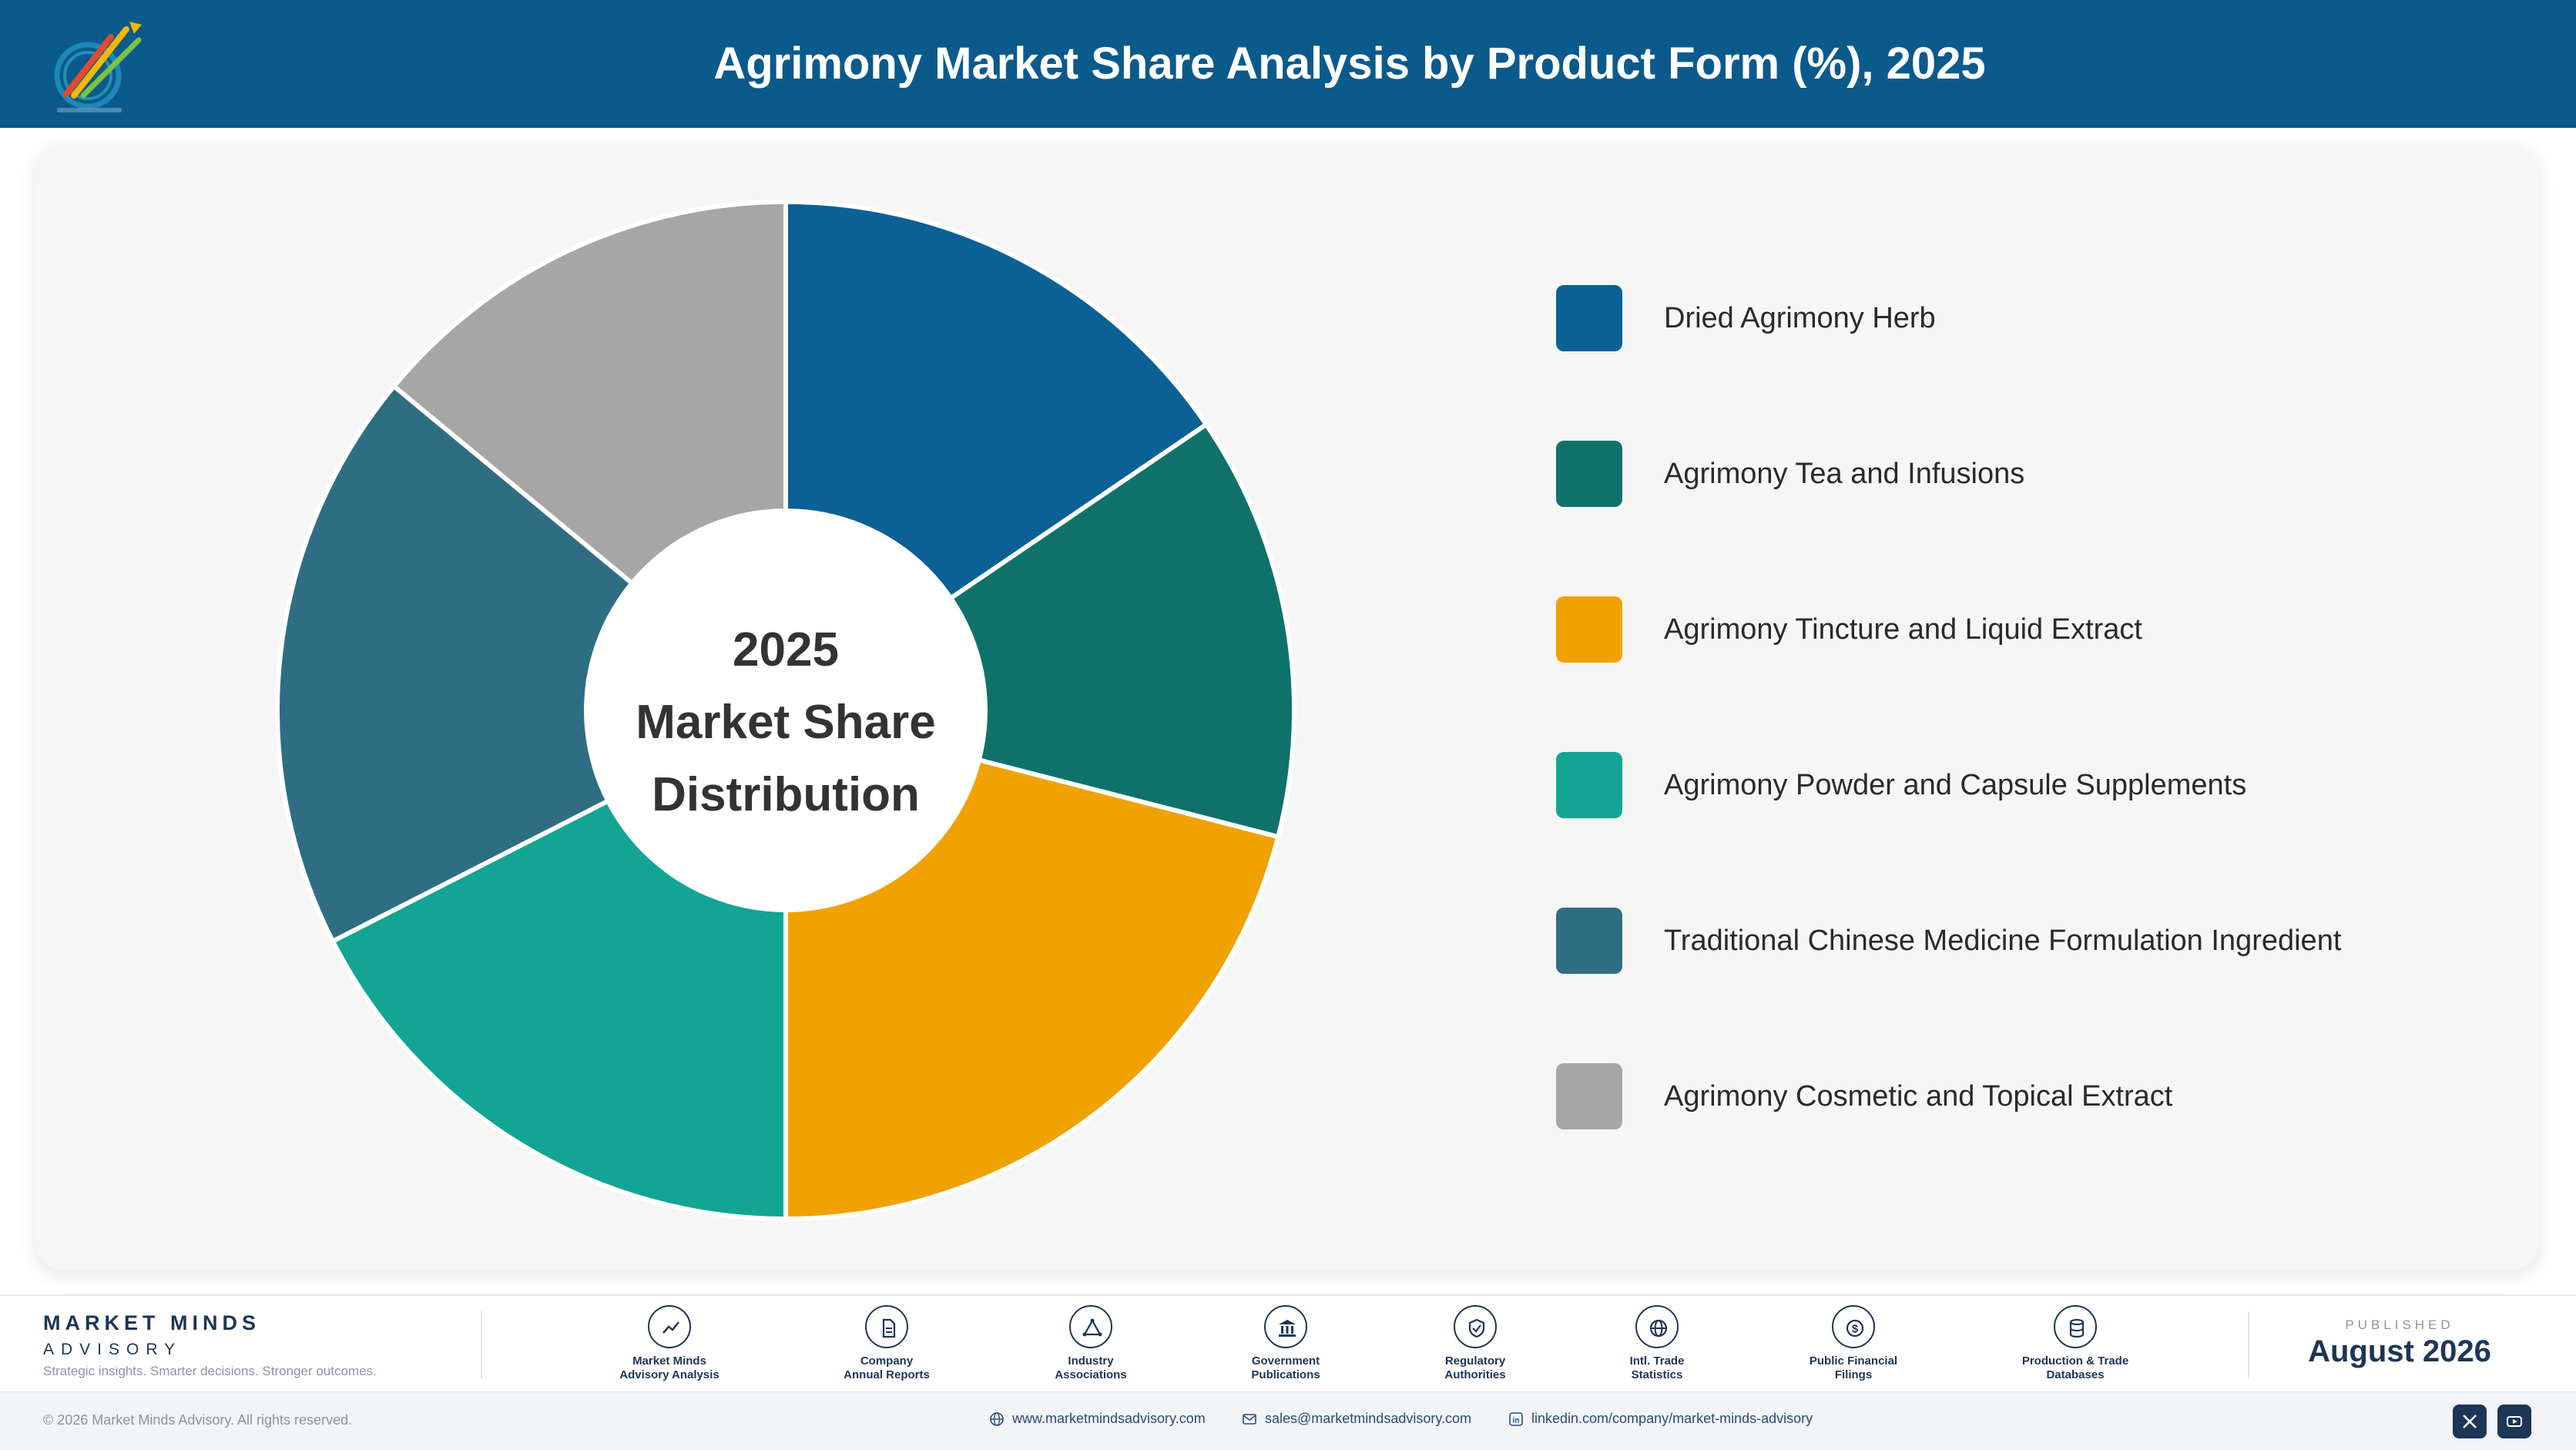 This screenshot has height=1450, width=2576. I want to click on legend-label: Agrimony Tincture and Liquid Extract, so click(1903, 629).